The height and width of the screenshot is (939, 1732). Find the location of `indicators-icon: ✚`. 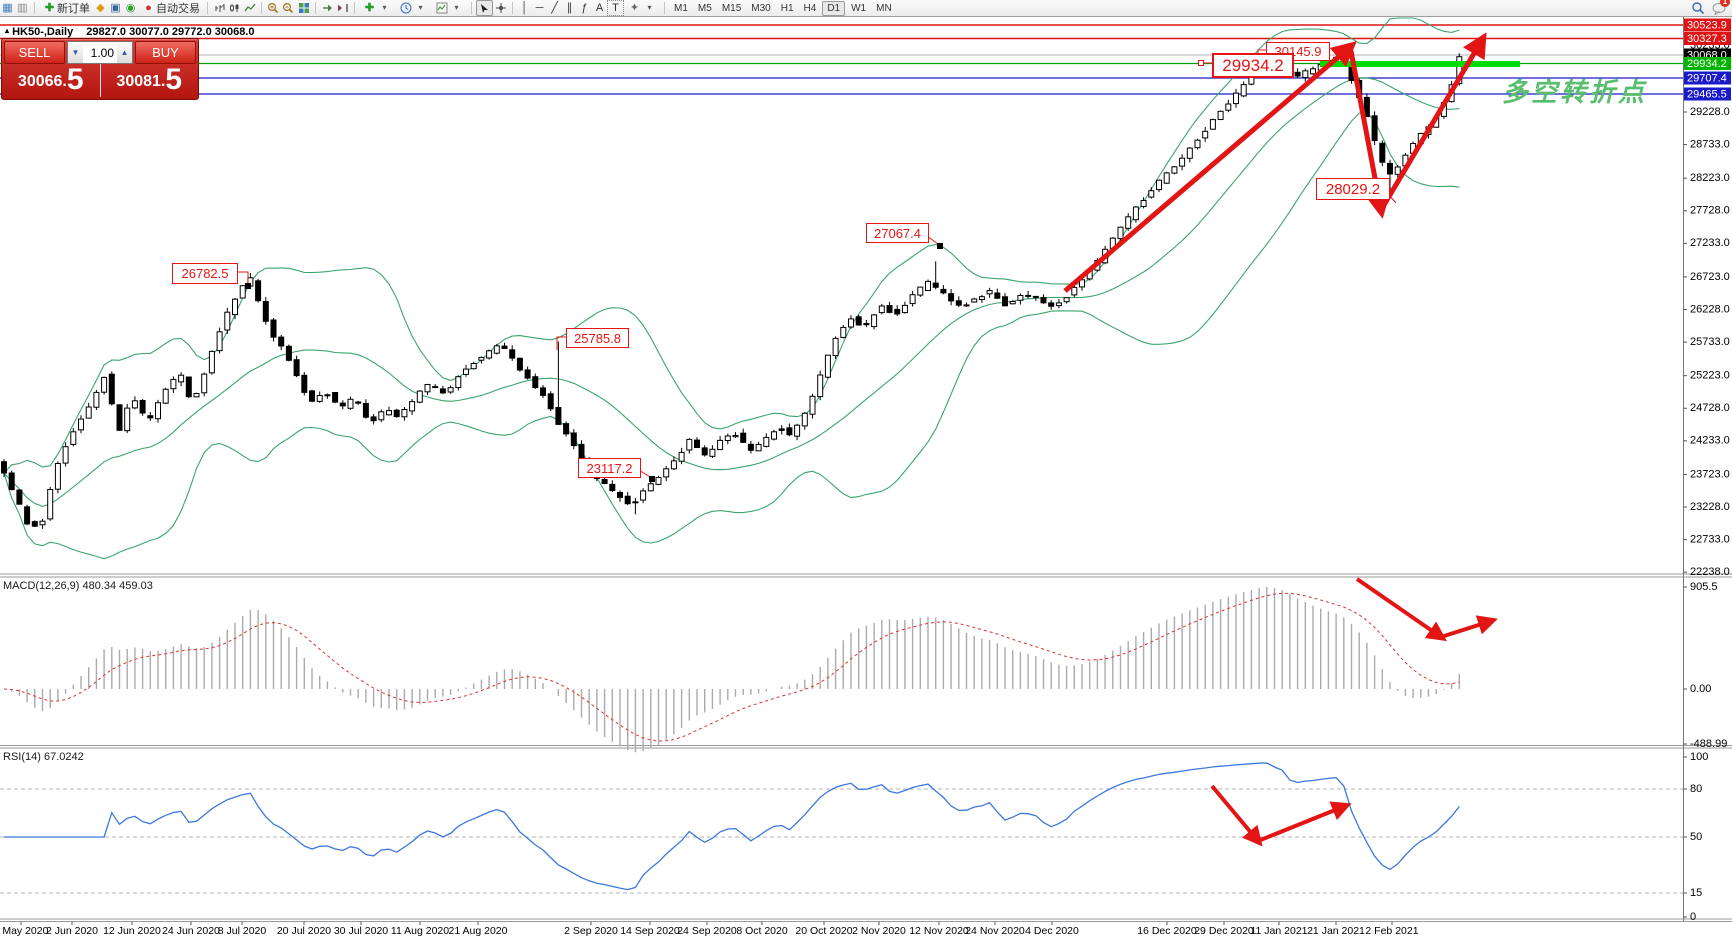

indicators-icon: ✚ is located at coordinates (369, 8).